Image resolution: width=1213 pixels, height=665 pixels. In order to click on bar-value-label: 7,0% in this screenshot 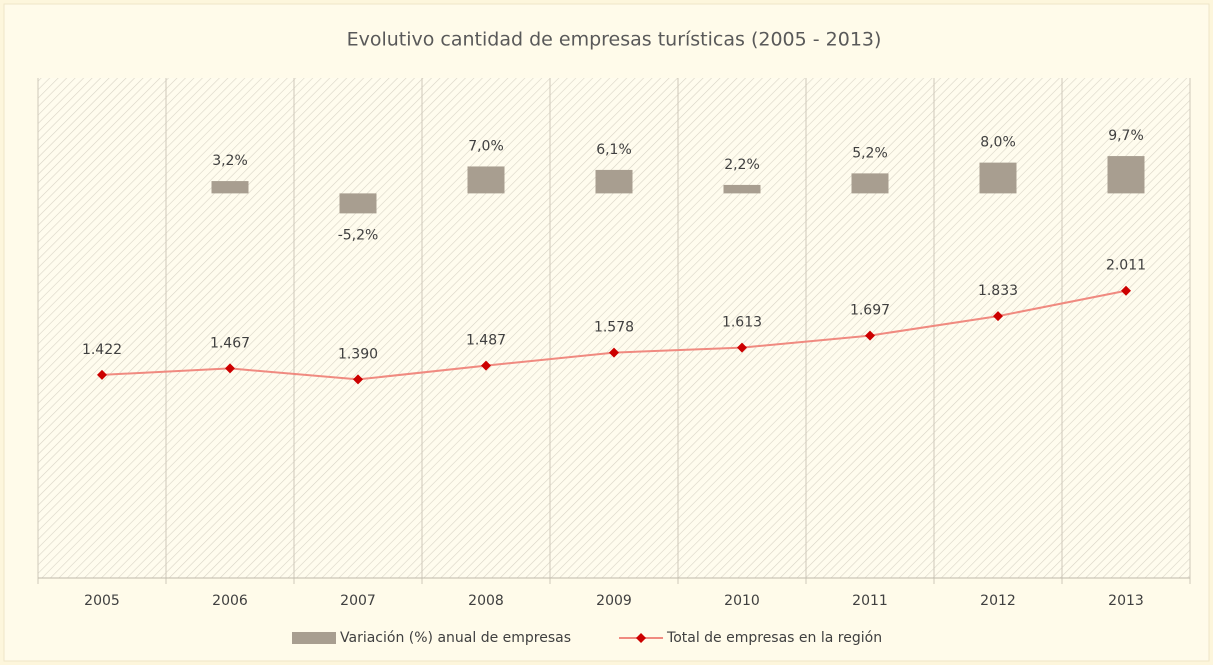, I will do `click(486, 146)`.